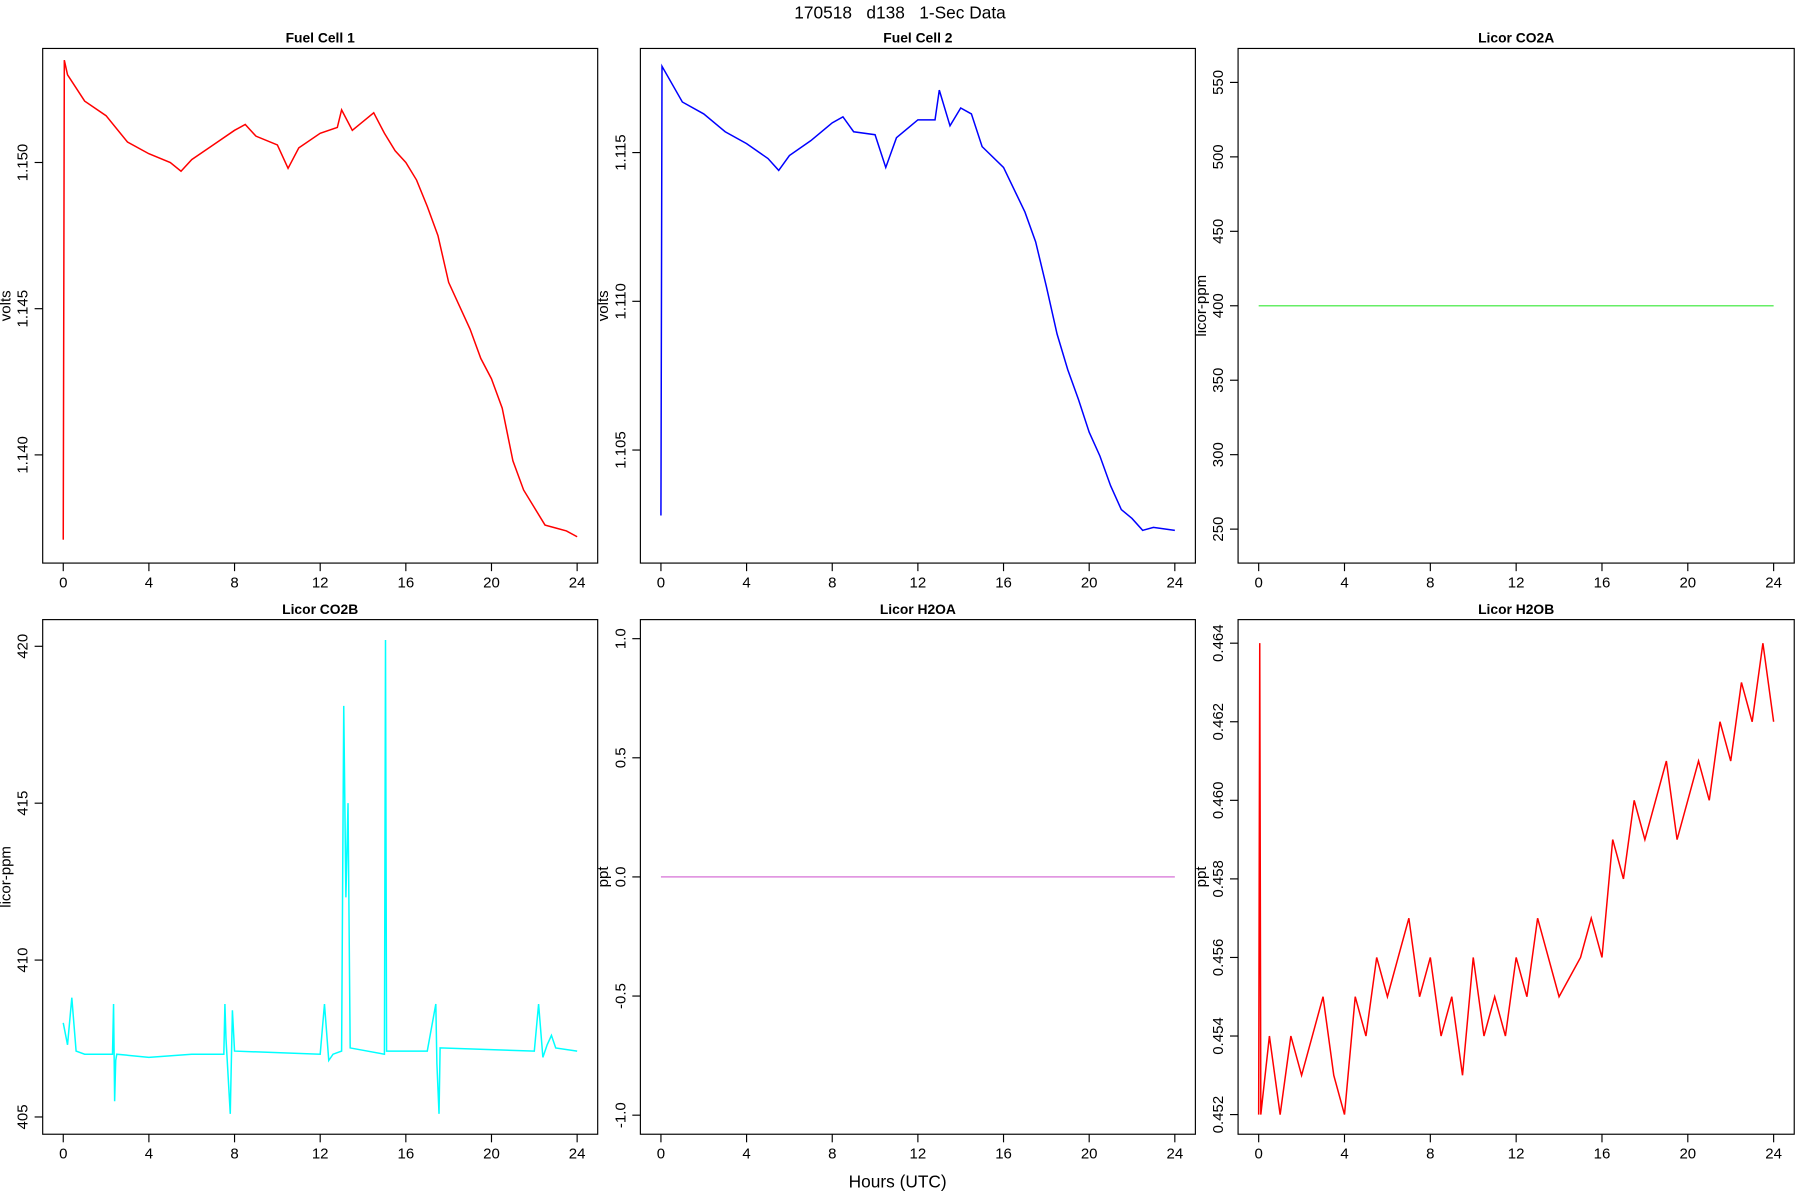  I want to click on y-tick-label: 0.0, so click(620, 876).